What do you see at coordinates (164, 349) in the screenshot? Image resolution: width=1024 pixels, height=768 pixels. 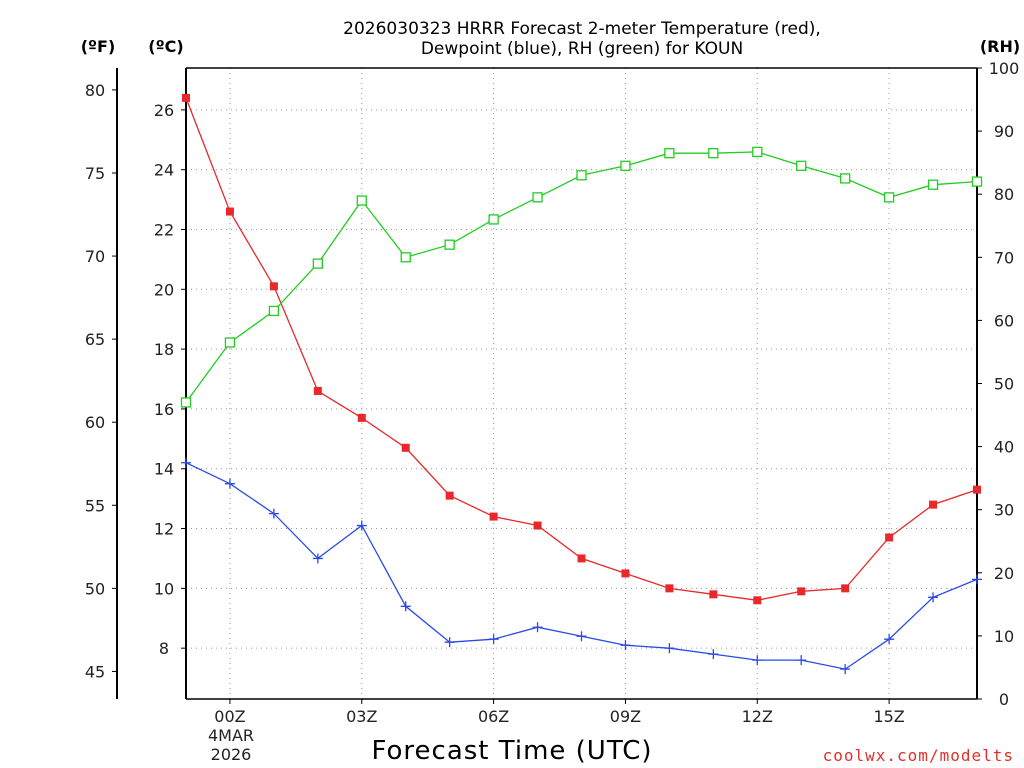 I see `celsius-tick-label-18: 18` at bounding box center [164, 349].